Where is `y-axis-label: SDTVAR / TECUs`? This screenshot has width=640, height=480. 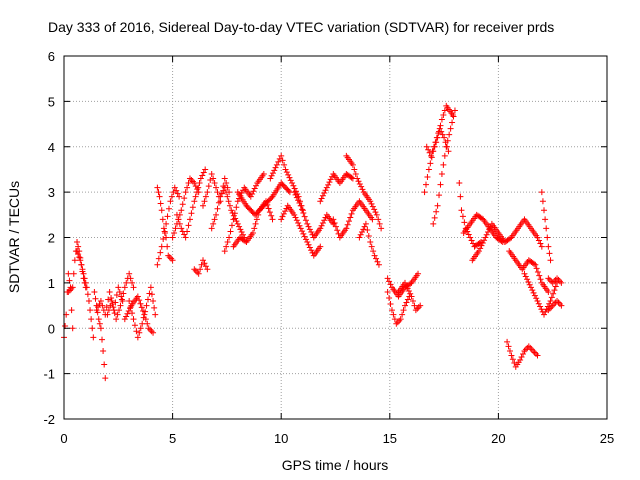
y-axis-label: SDTVAR / TECUs is located at coordinates (14, 237).